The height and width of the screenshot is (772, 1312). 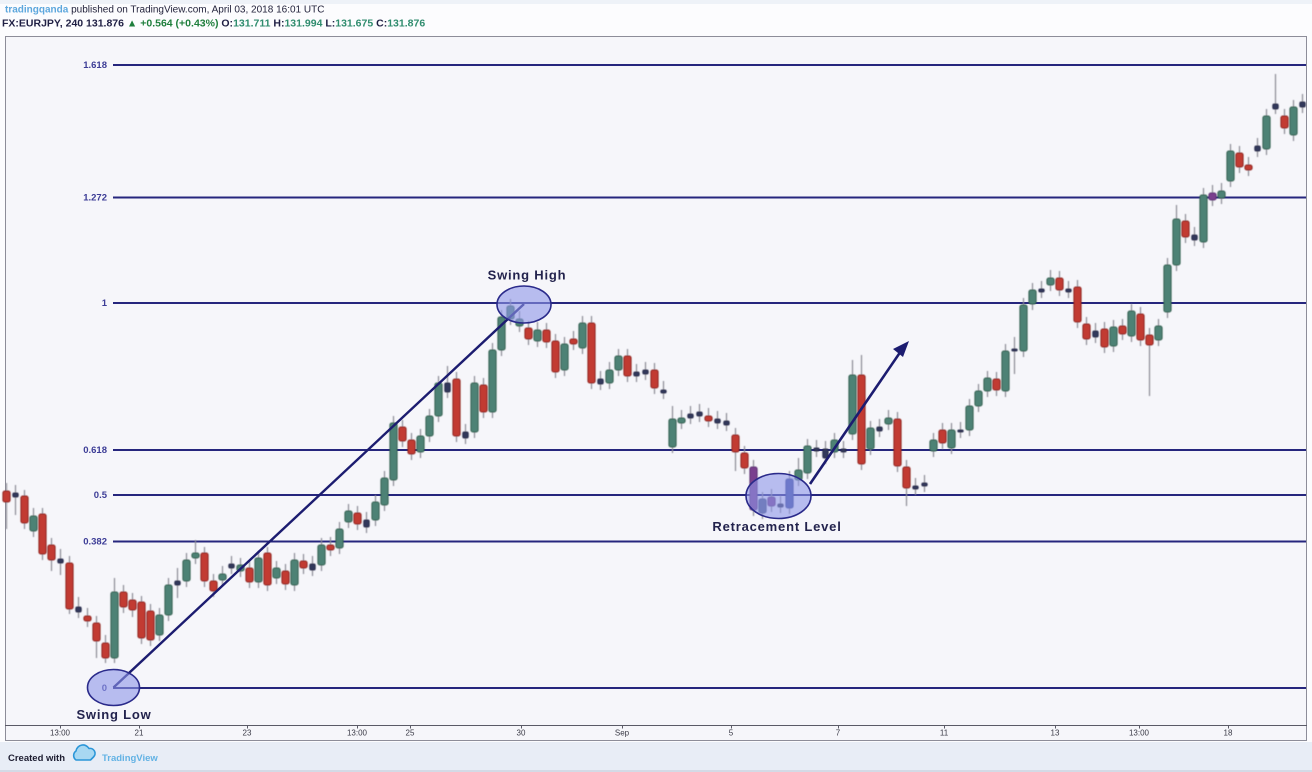 What do you see at coordinates (95, 65) in the screenshot?
I see `svg-text: 1.618` at bounding box center [95, 65].